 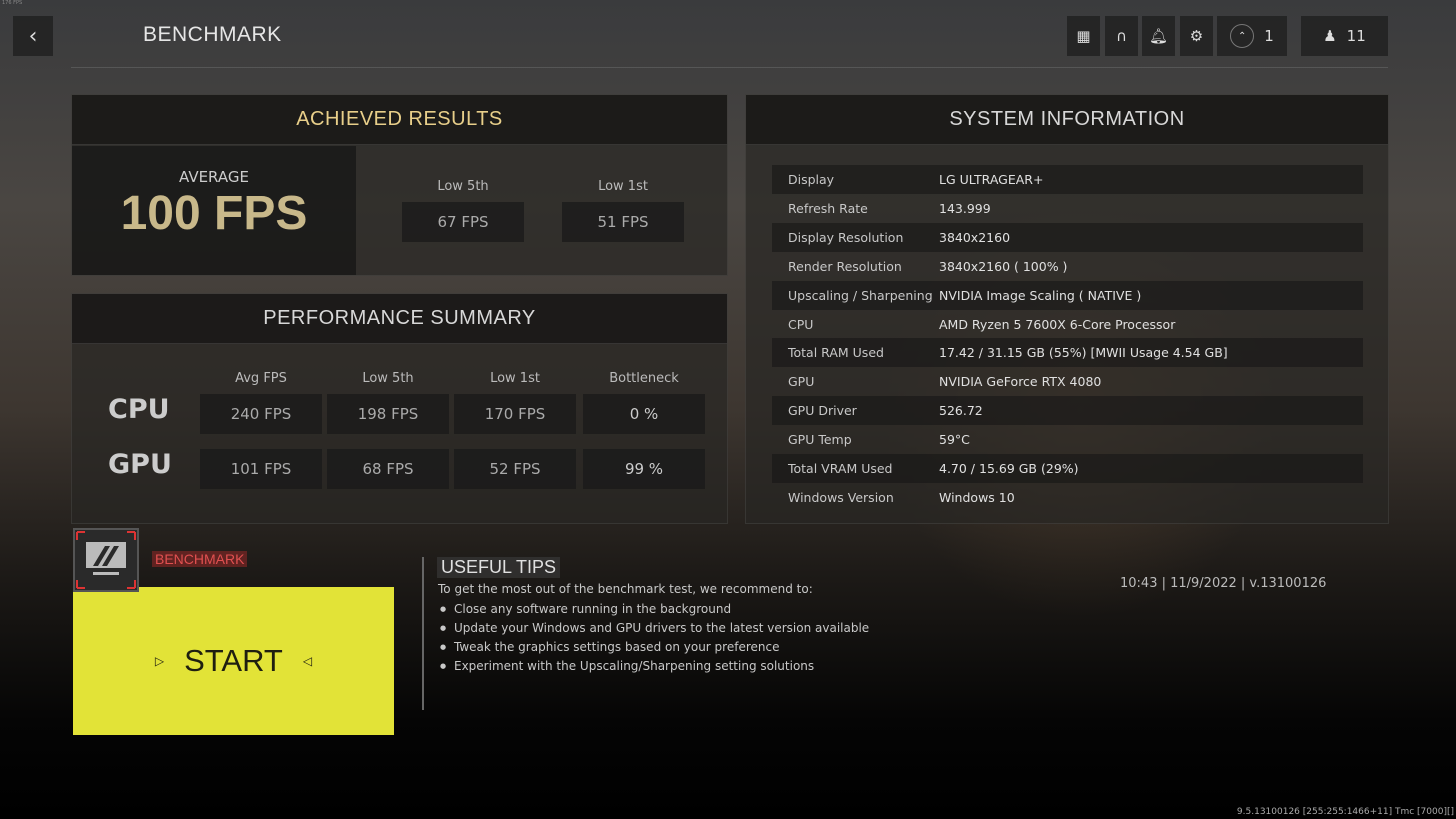 What do you see at coordinates (841, 497) in the screenshot?
I see `system-info-key: Windows Version` at bounding box center [841, 497].